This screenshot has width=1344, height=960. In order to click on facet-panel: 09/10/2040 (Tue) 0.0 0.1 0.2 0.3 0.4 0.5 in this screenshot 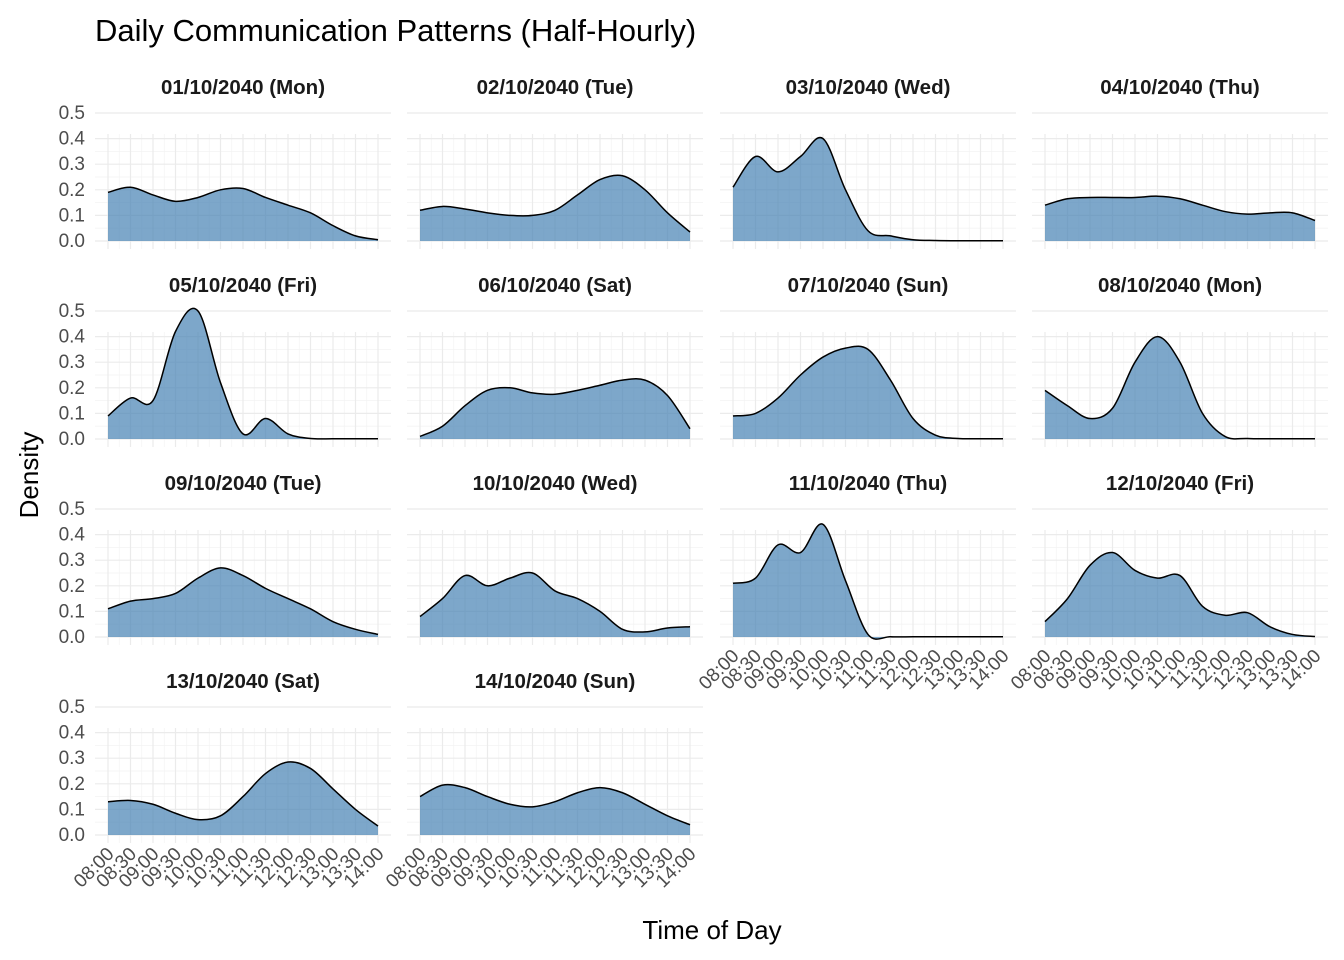, I will do `click(225, 560)`.